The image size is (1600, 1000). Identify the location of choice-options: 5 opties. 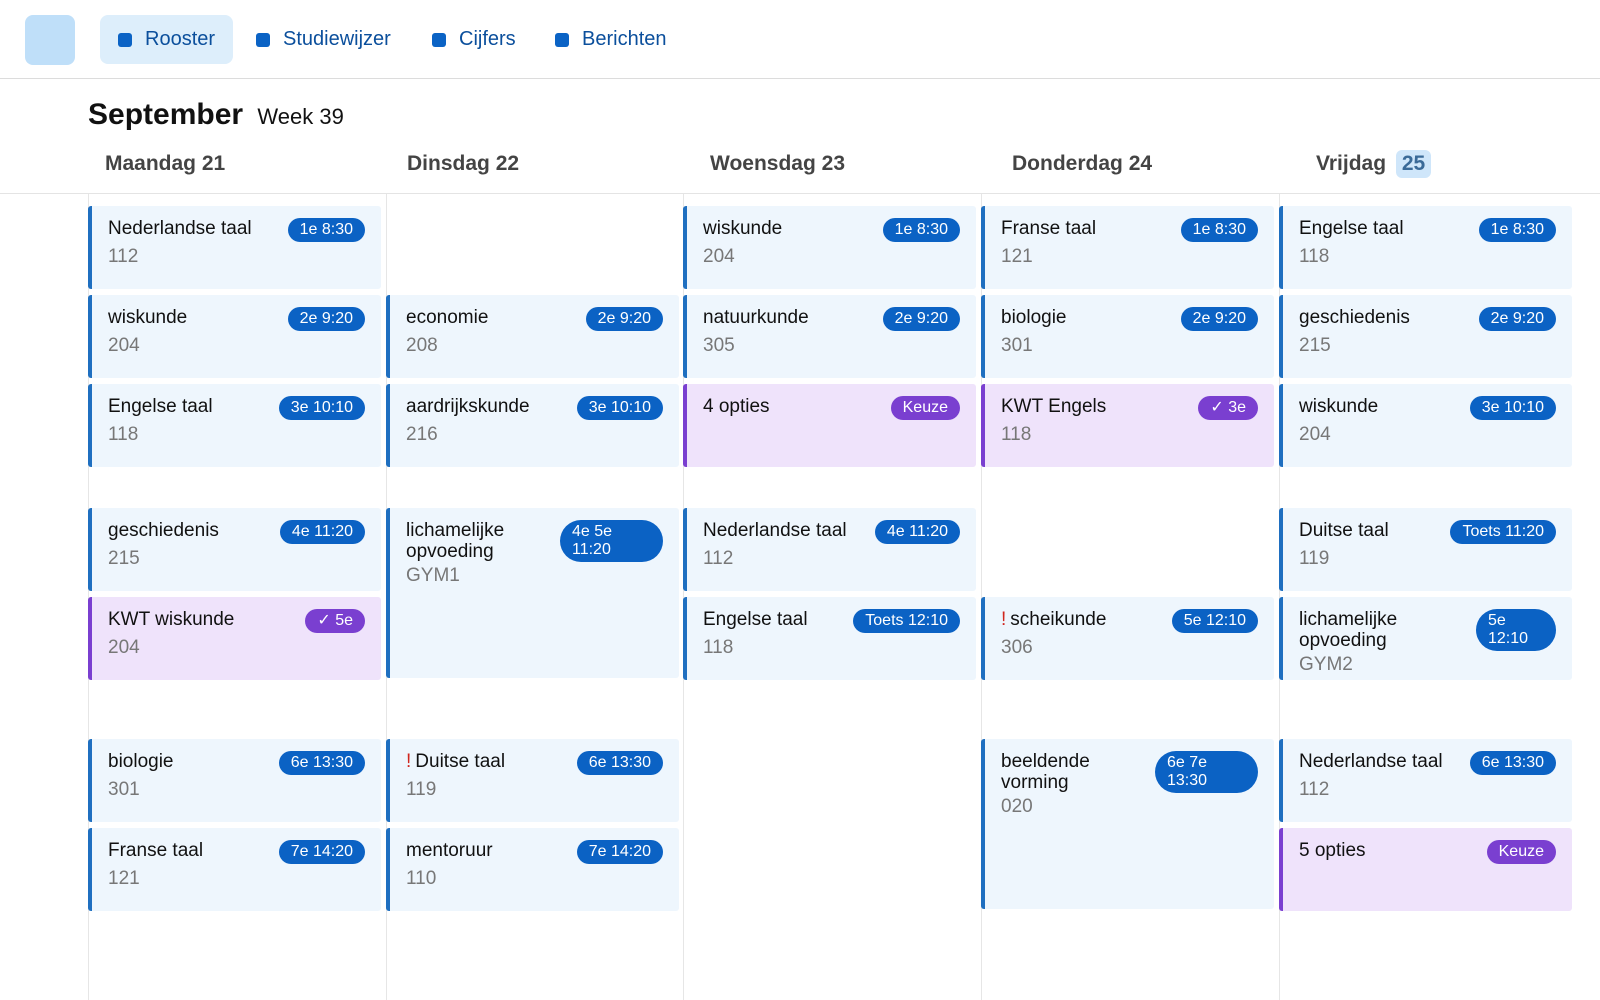
(1332, 850).